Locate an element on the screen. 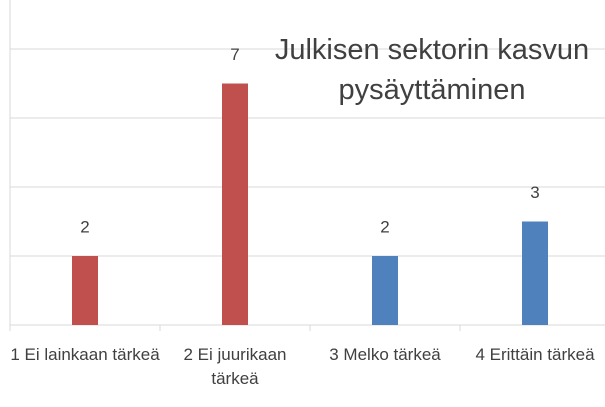 Image resolution: width=605 pixels, height=407 pixels. x-tick-label: 4 Erittäin tärkeä is located at coordinates (535, 354).